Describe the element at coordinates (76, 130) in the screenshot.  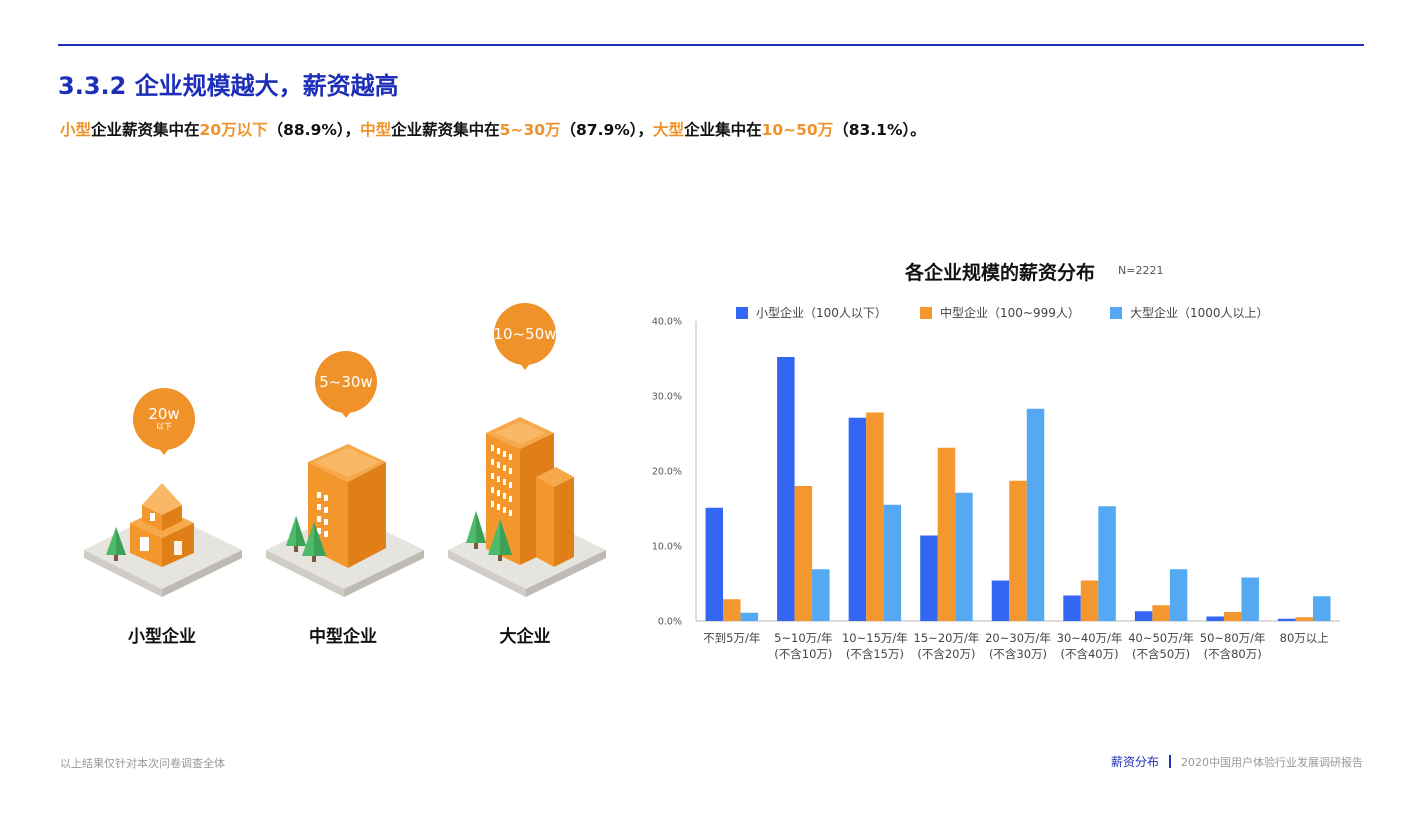
I see `summary-small: 小型` at that location.